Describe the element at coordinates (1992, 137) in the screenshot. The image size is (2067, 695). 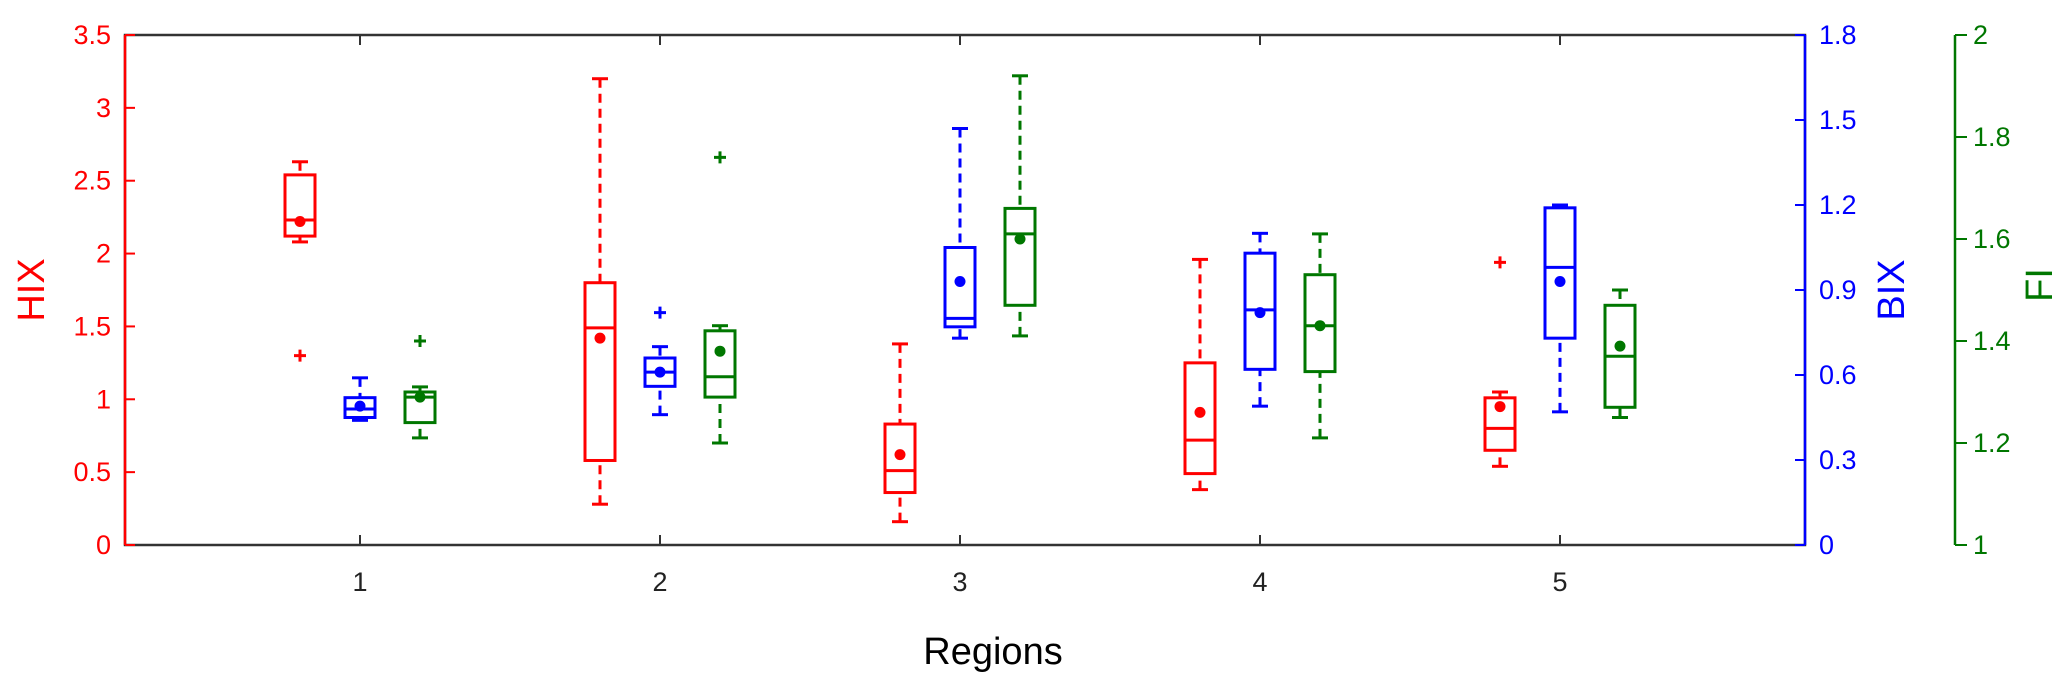
I see `fi-tick-label: 1.8` at that location.